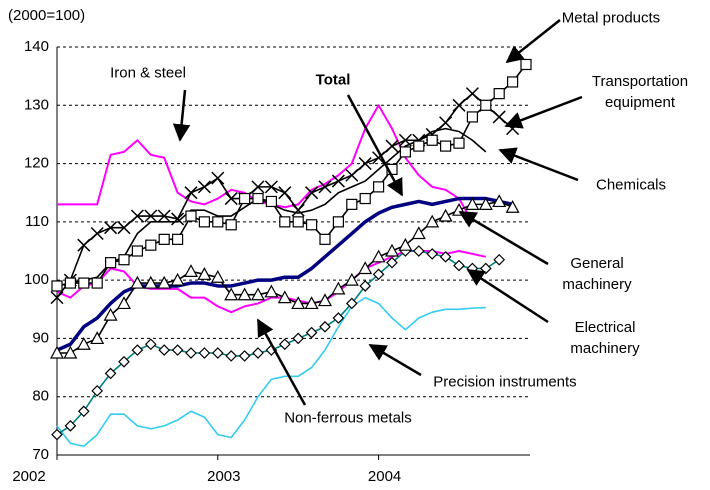 Image resolution: width=710 pixels, height=490 pixels. Describe the element at coordinates (40, 396) in the screenshot. I see `y-tick-label: 80` at that location.